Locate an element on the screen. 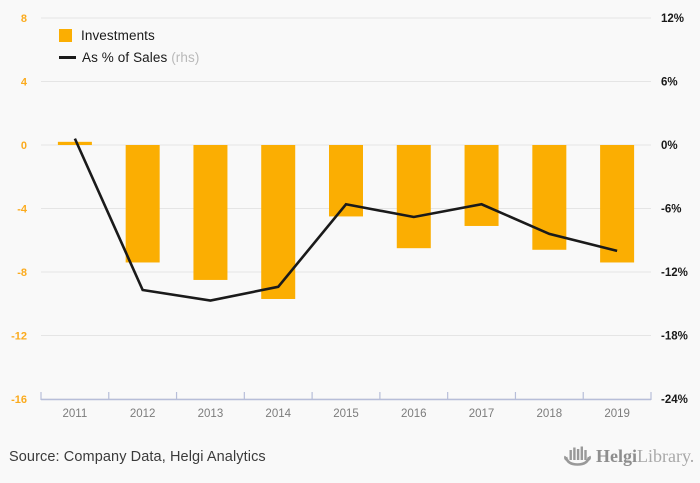  legend-line-swatch is located at coordinates (67, 57).